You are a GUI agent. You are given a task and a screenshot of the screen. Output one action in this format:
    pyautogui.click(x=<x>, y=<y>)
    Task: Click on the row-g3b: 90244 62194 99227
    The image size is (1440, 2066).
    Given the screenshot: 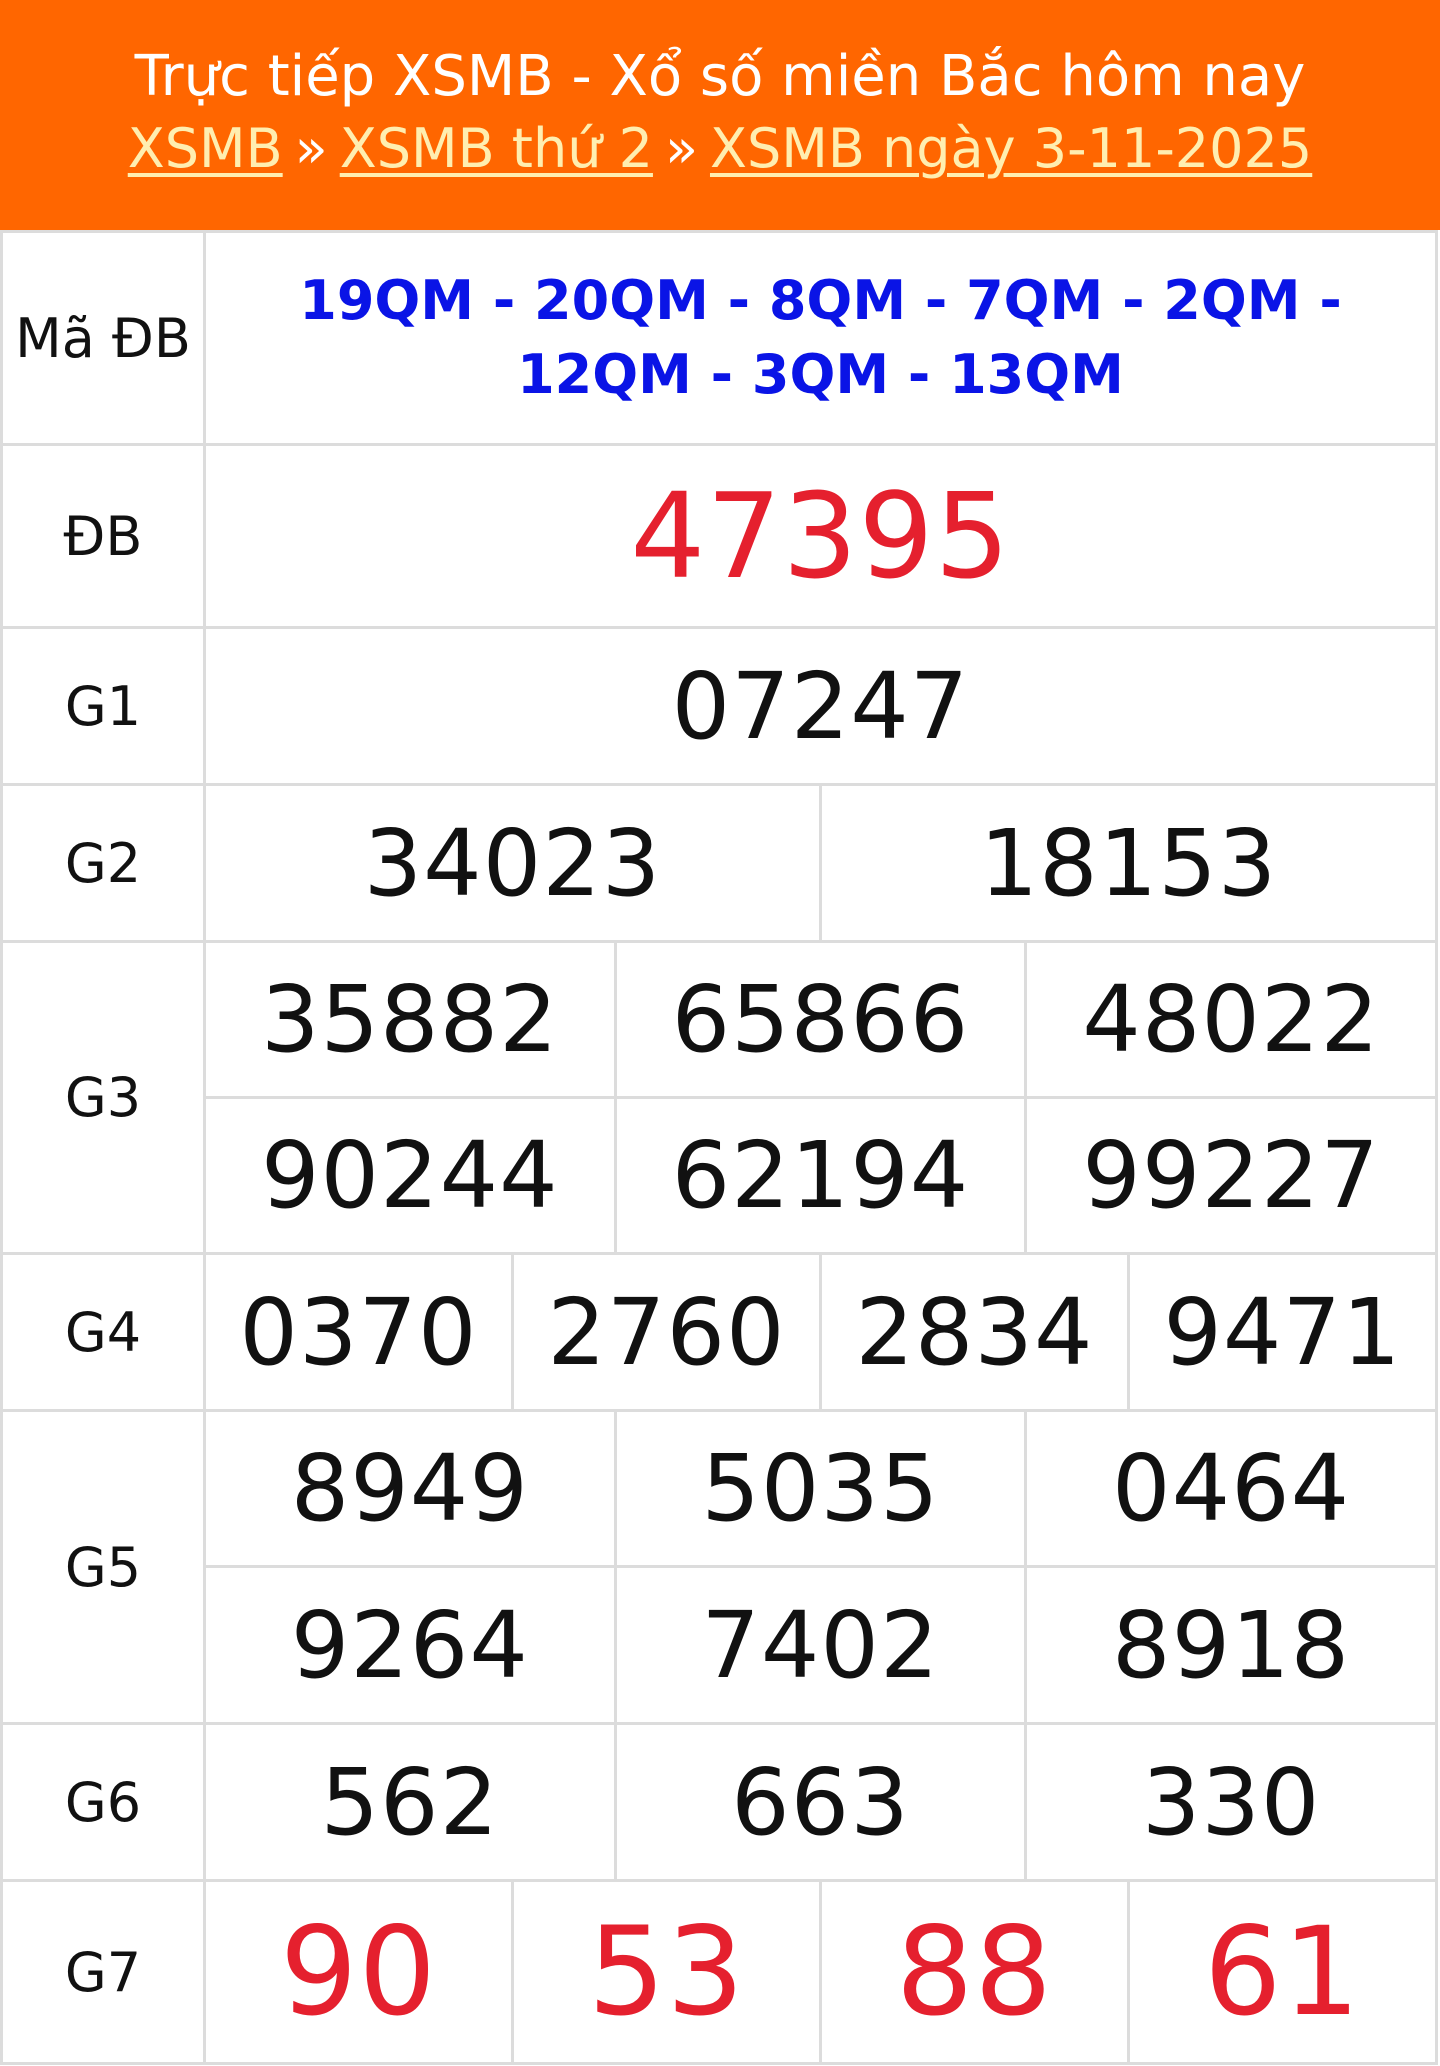 What is the action you would take?
    pyautogui.click(x=720, y=1175)
    